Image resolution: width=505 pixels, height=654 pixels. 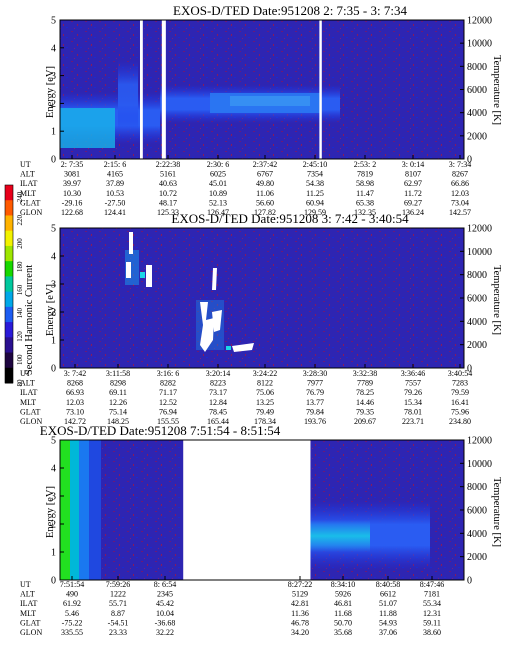 What do you see at coordinates (50, 512) in the screenshot?
I see `panel-3-ylabel: Energy [eV]` at bounding box center [50, 512].